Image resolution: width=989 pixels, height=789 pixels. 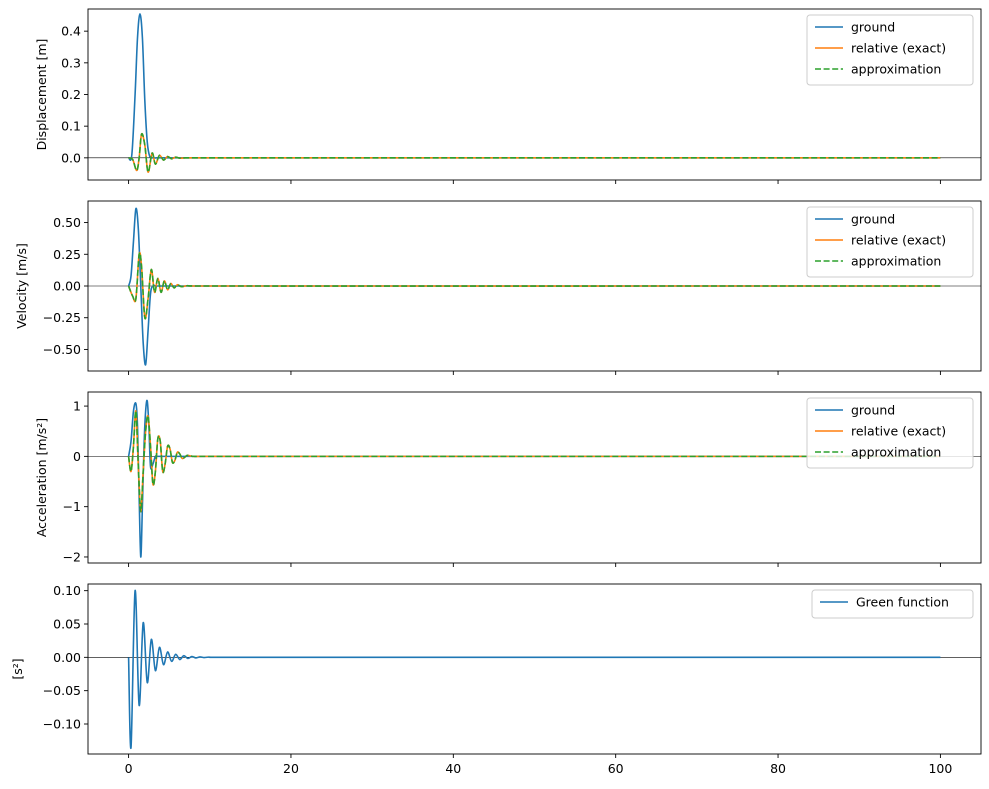 What do you see at coordinates (616, 768) in the screenshot?
I see `x-tick-label: 60` at bounding box center [616, 768].